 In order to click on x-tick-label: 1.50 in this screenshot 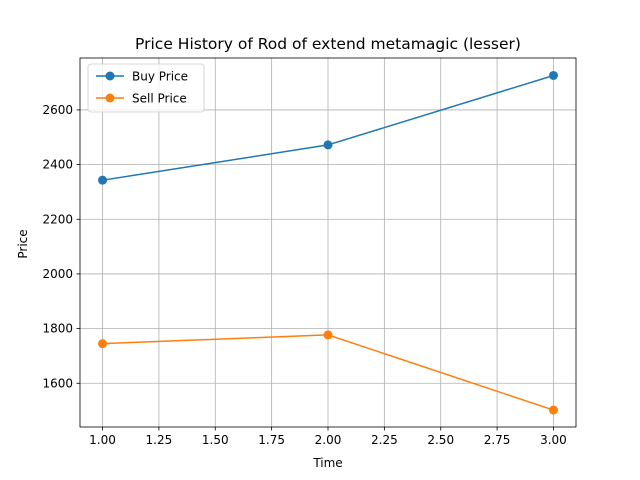, I will do `click(215, 440)`.